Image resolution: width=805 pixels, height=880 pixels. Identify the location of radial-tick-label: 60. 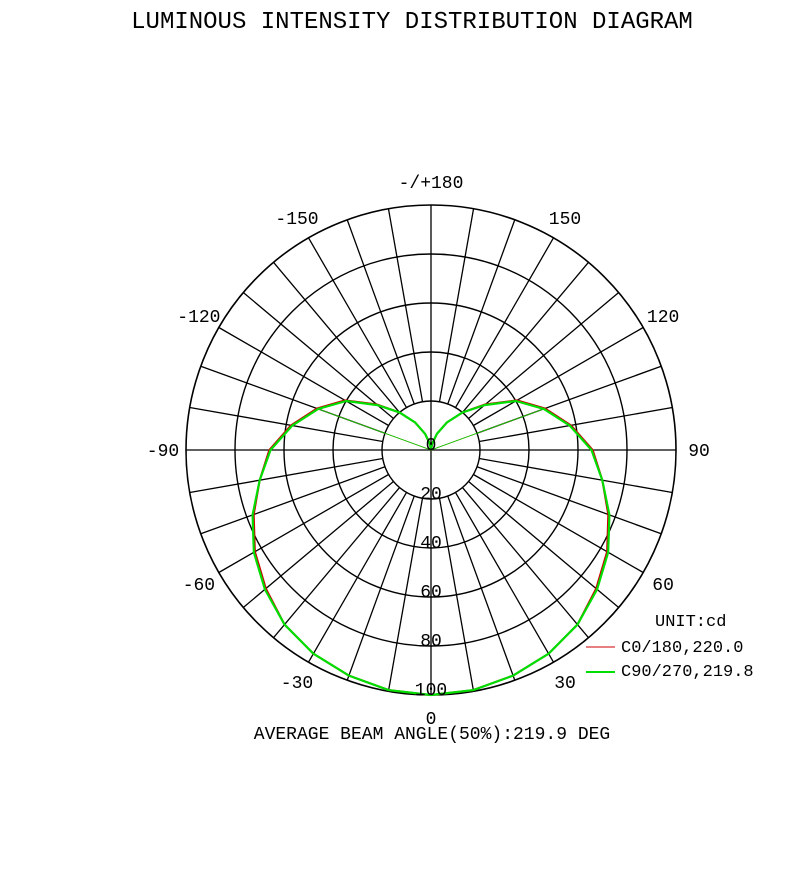
(431, 593).